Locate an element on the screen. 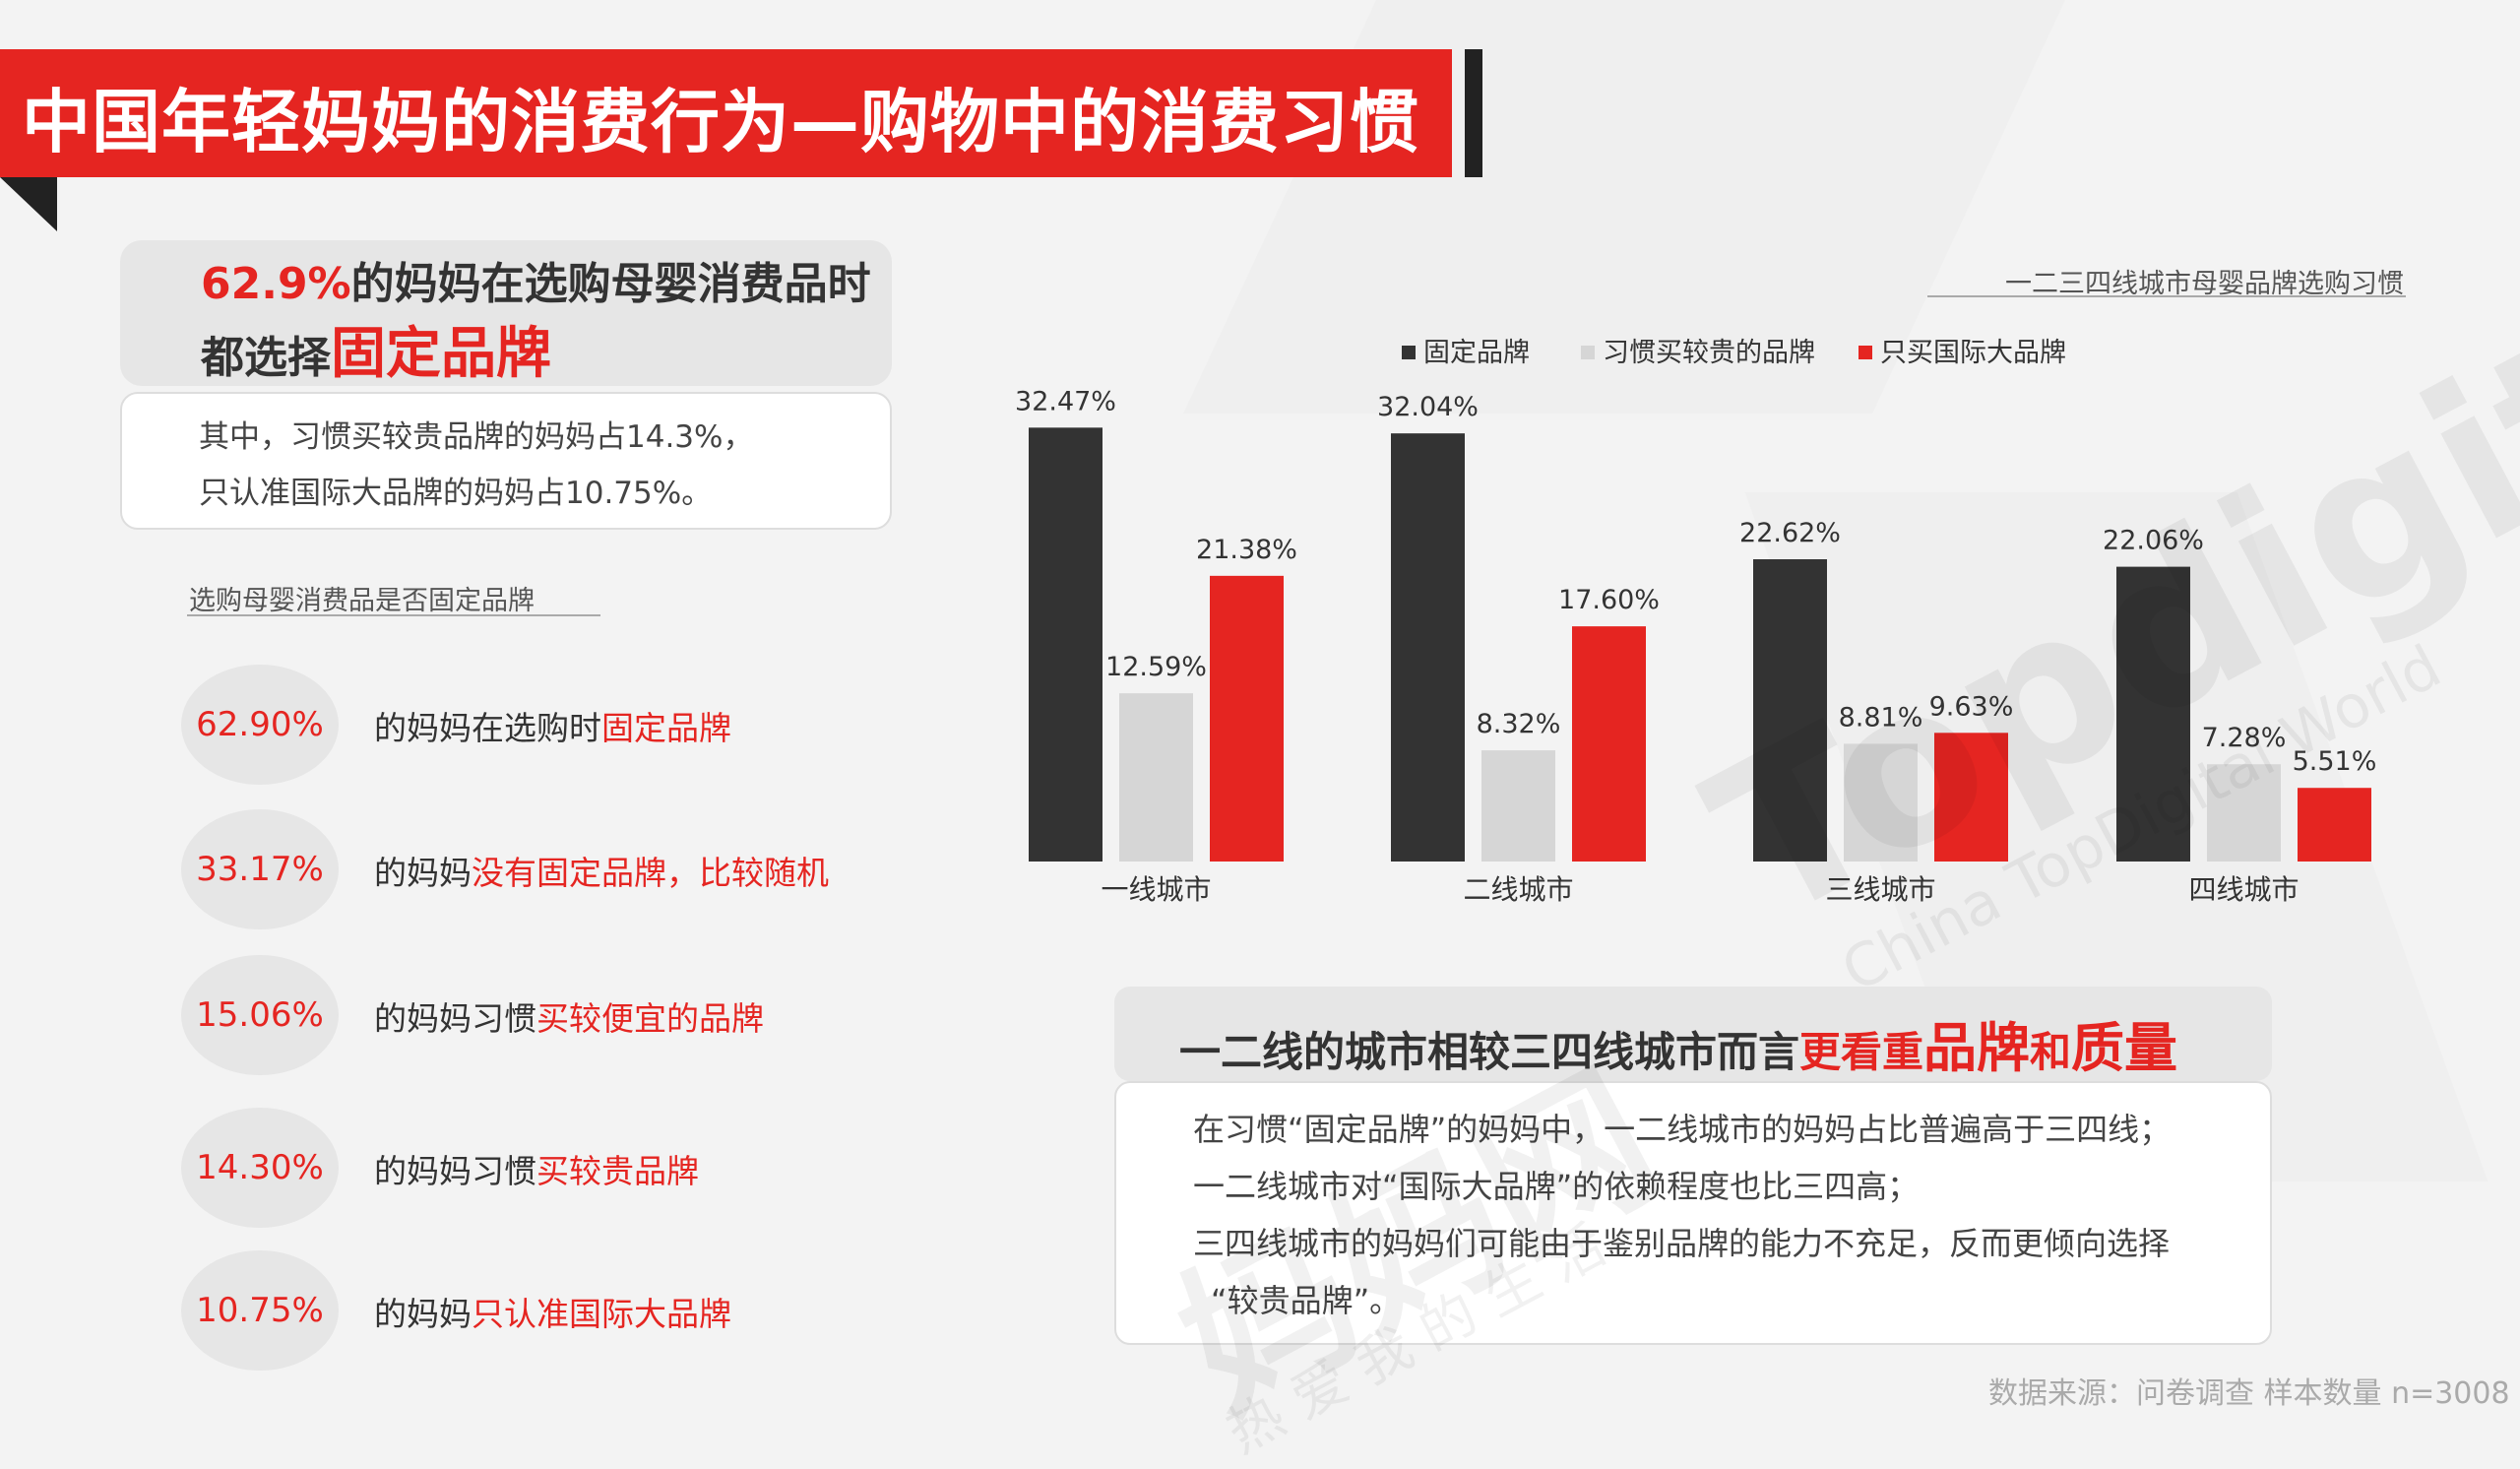  stat-row: 15.06% 的妈妈习惯买较便宜的品牌 is located at coordinates (624, 1019).